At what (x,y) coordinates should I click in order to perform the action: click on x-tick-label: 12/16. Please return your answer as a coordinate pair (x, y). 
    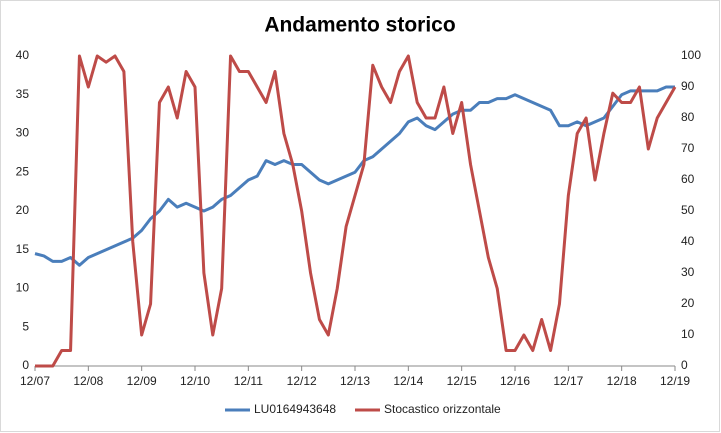
    Looking at the image, I should click on (515, 381).